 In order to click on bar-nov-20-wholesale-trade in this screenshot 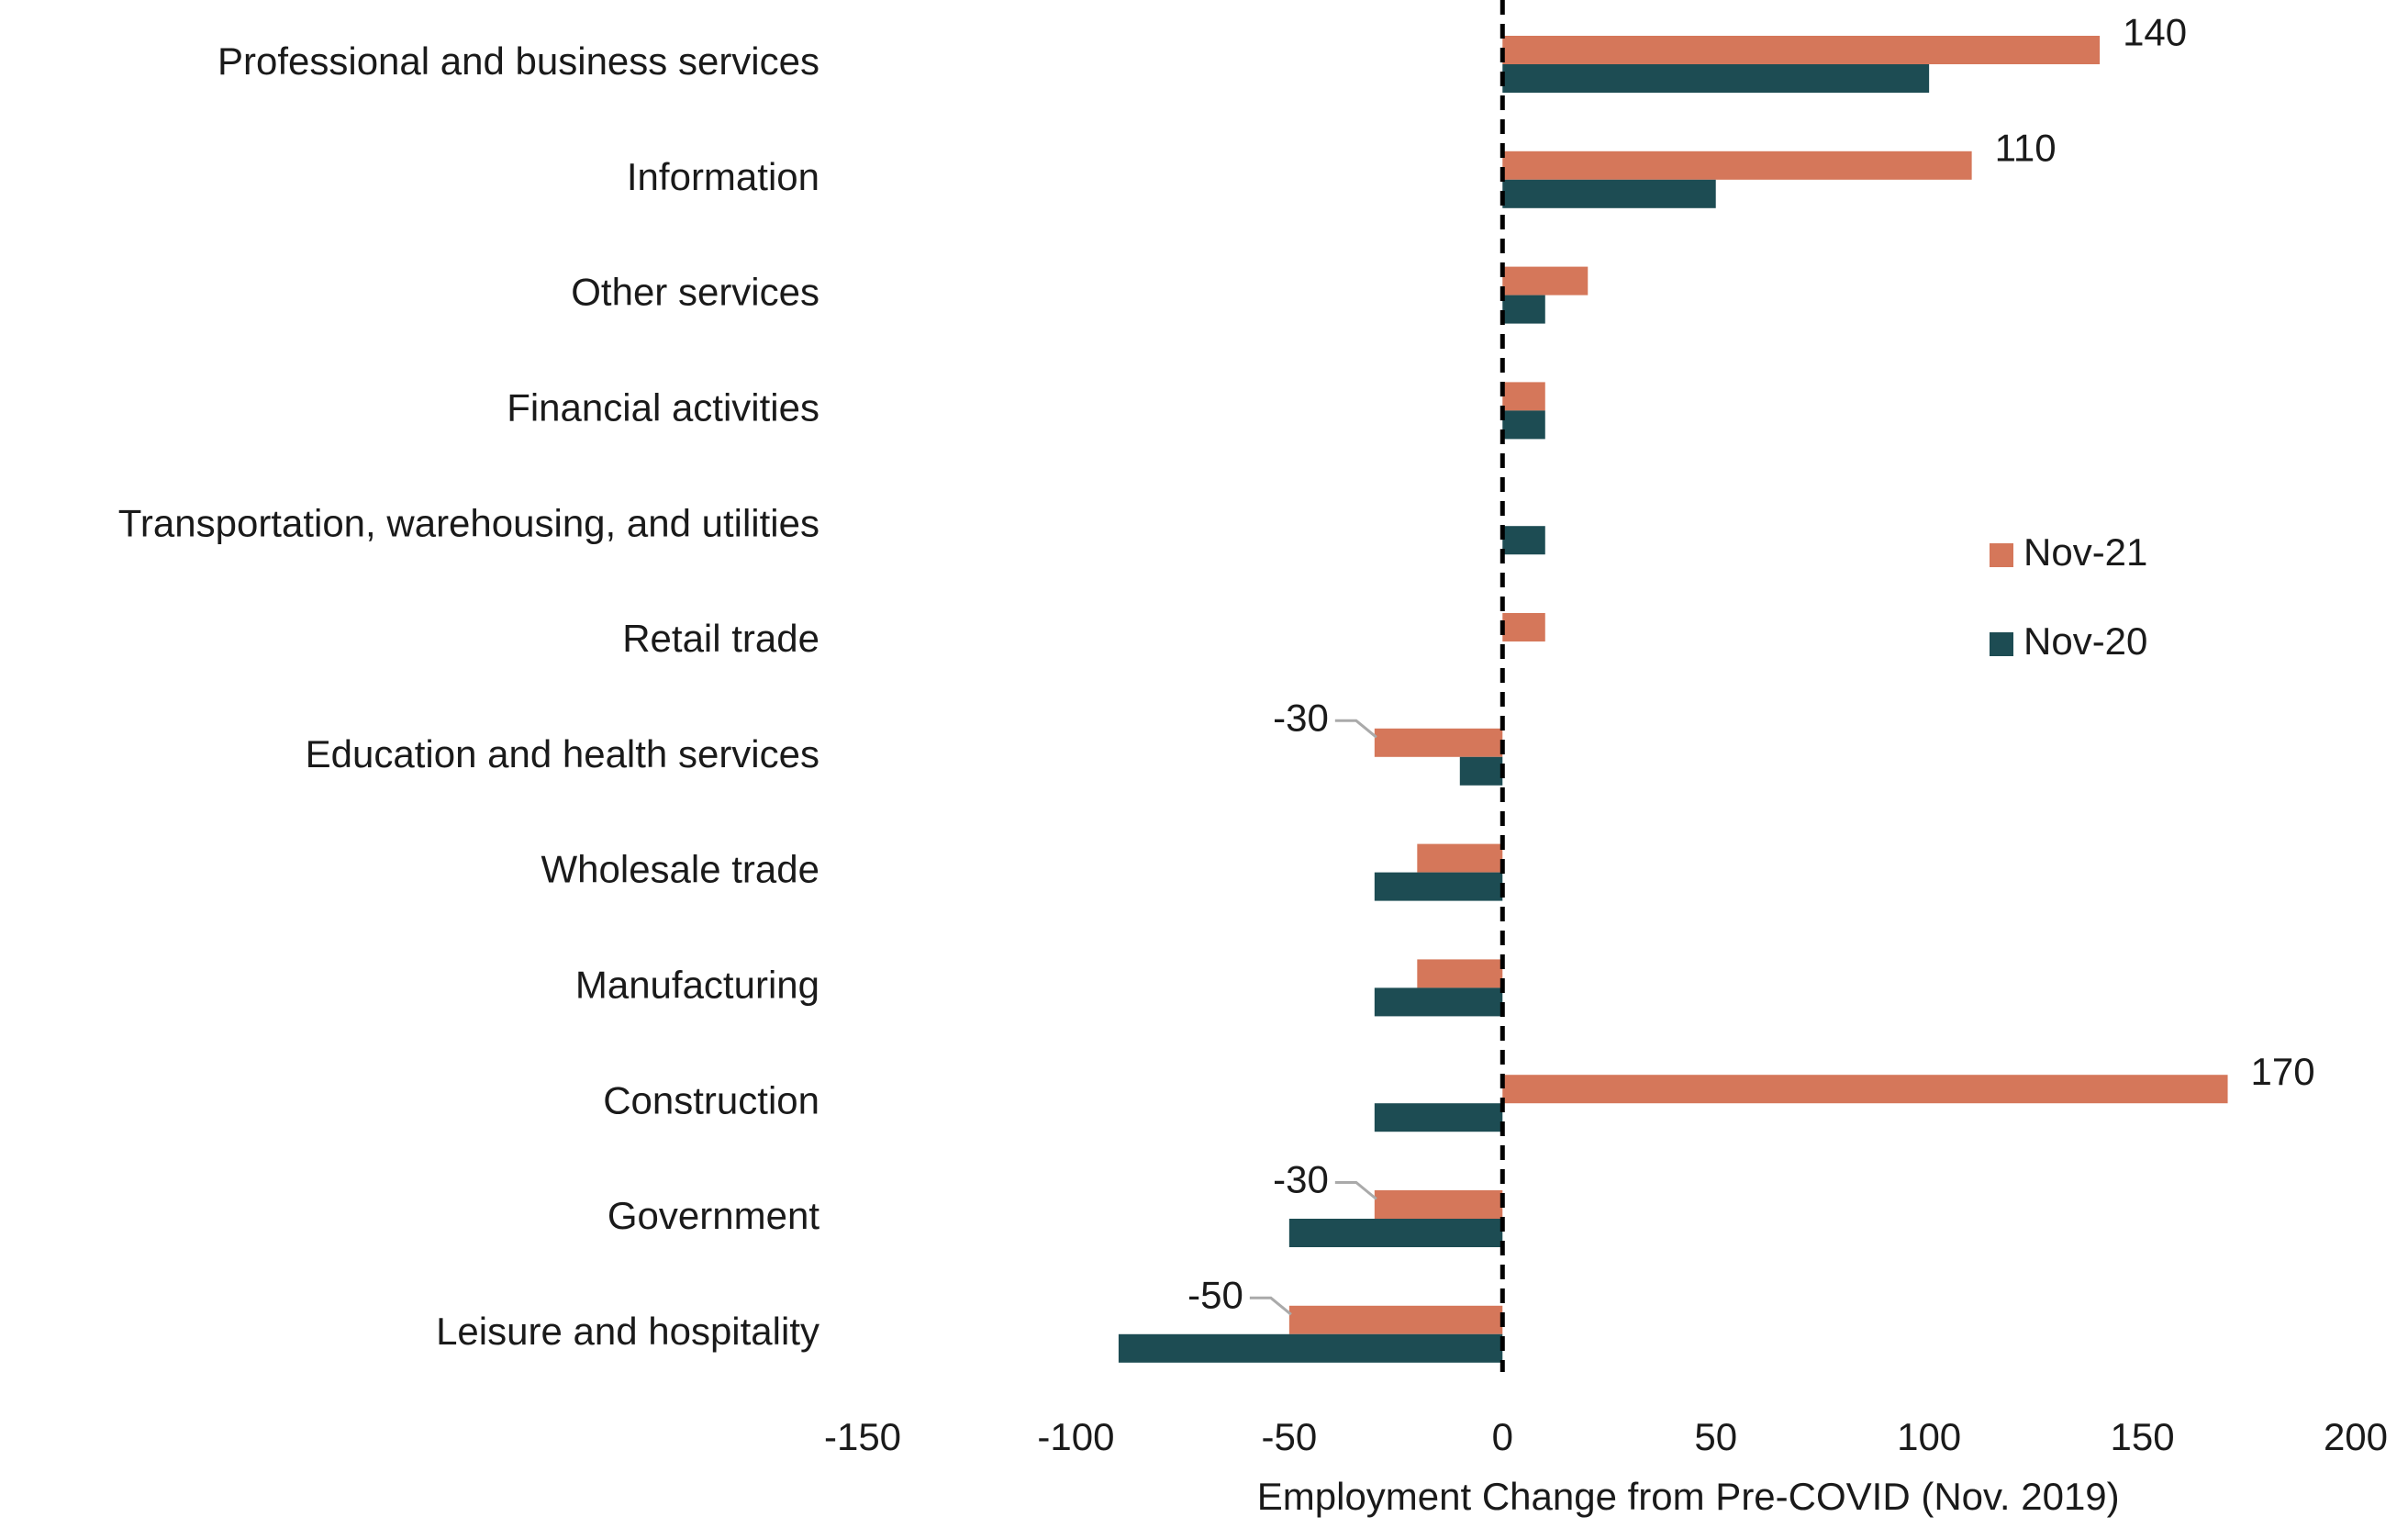, I will do `click(1439, 886)`.